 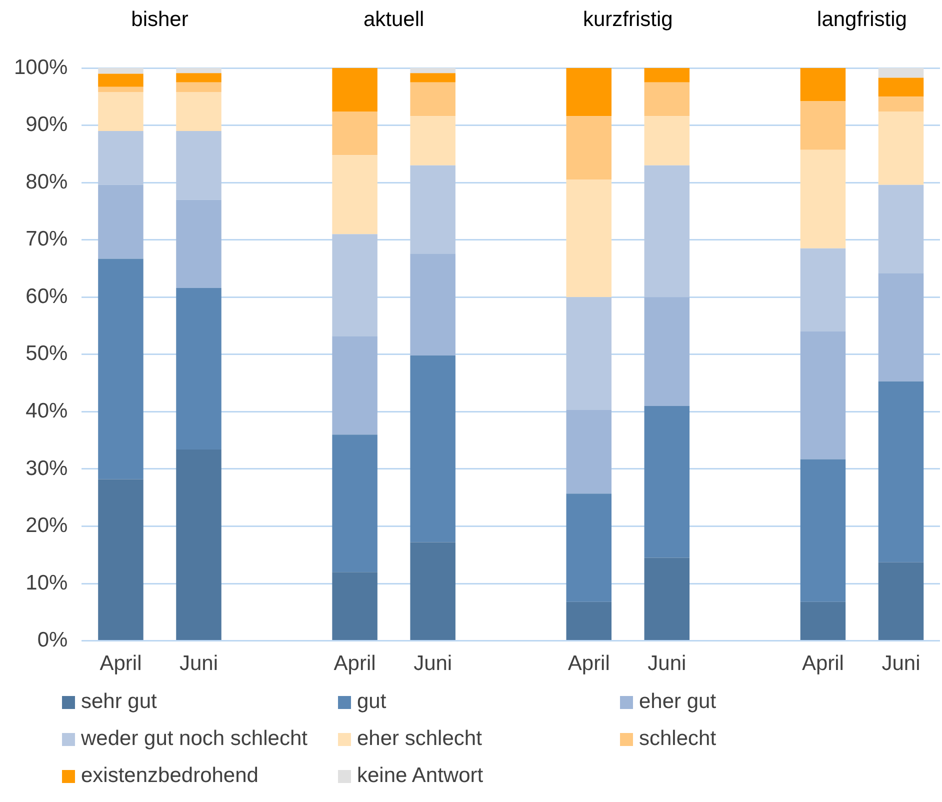 What do you see at coordinates (47, 410) in the screenshot?
I see `y-tick-label: 40%` at bounding box center [47, 410].